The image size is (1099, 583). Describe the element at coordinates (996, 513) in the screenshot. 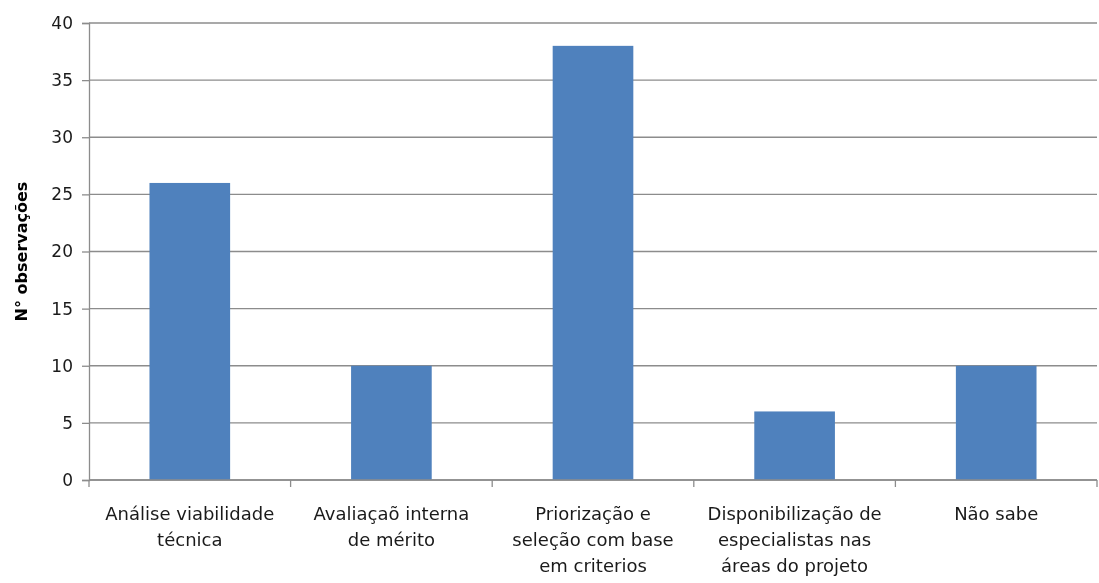

I see `x-tick-label: Não sabe` at that location.